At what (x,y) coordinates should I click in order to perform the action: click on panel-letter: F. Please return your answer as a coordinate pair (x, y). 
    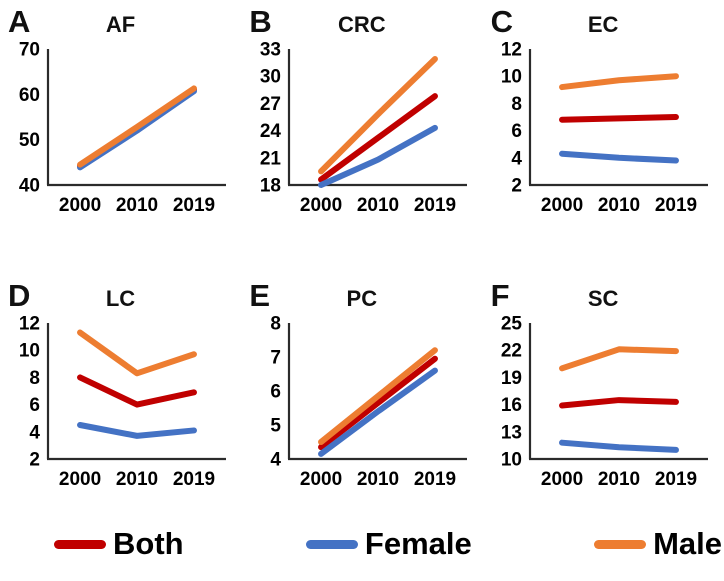
    Looking at the image, I should click on (500, 295).